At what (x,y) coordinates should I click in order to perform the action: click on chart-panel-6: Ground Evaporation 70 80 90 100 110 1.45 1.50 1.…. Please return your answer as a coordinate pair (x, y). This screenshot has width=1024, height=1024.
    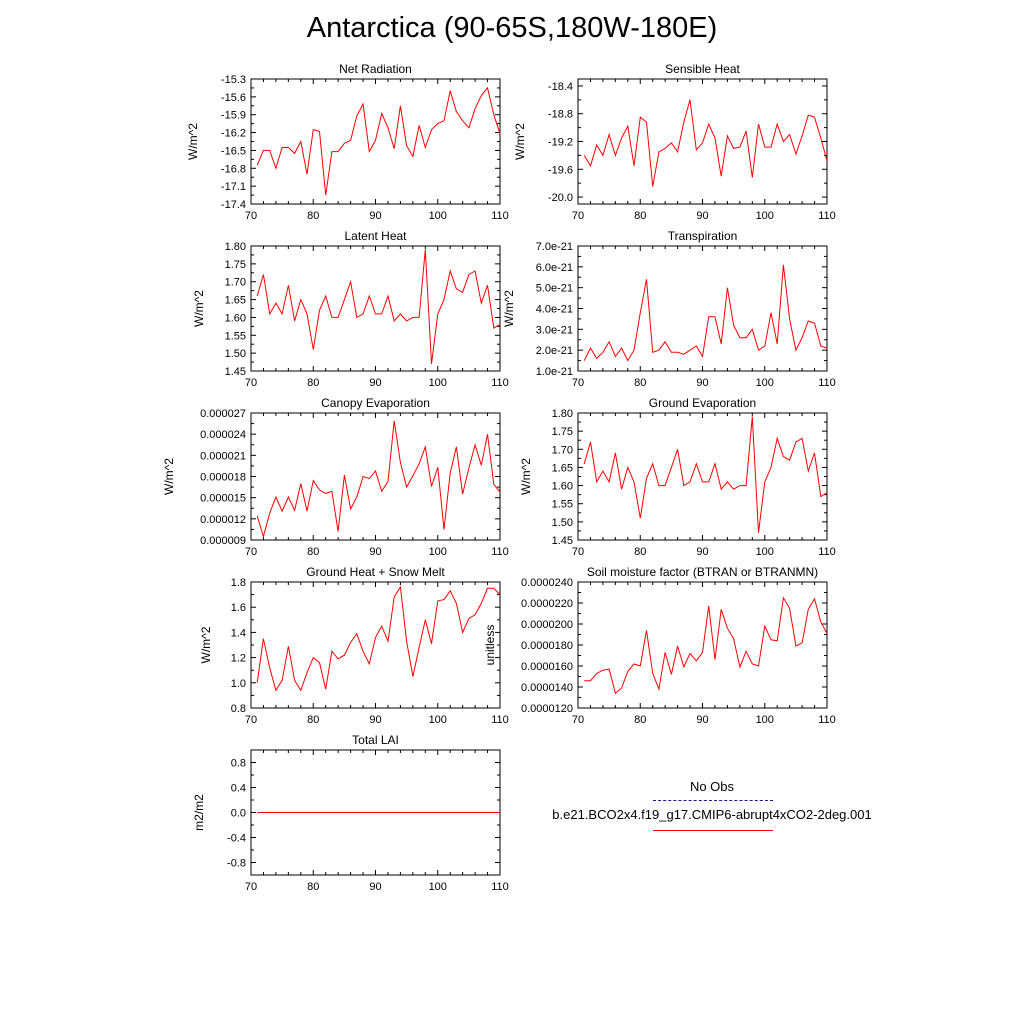
    Looking at the image, I should click on (677, 477).